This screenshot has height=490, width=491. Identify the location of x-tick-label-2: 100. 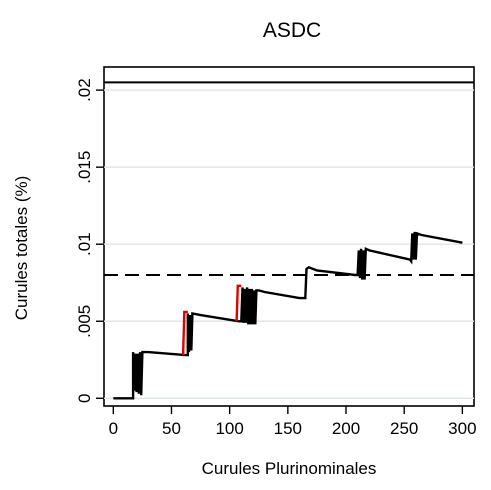
(229, 428).